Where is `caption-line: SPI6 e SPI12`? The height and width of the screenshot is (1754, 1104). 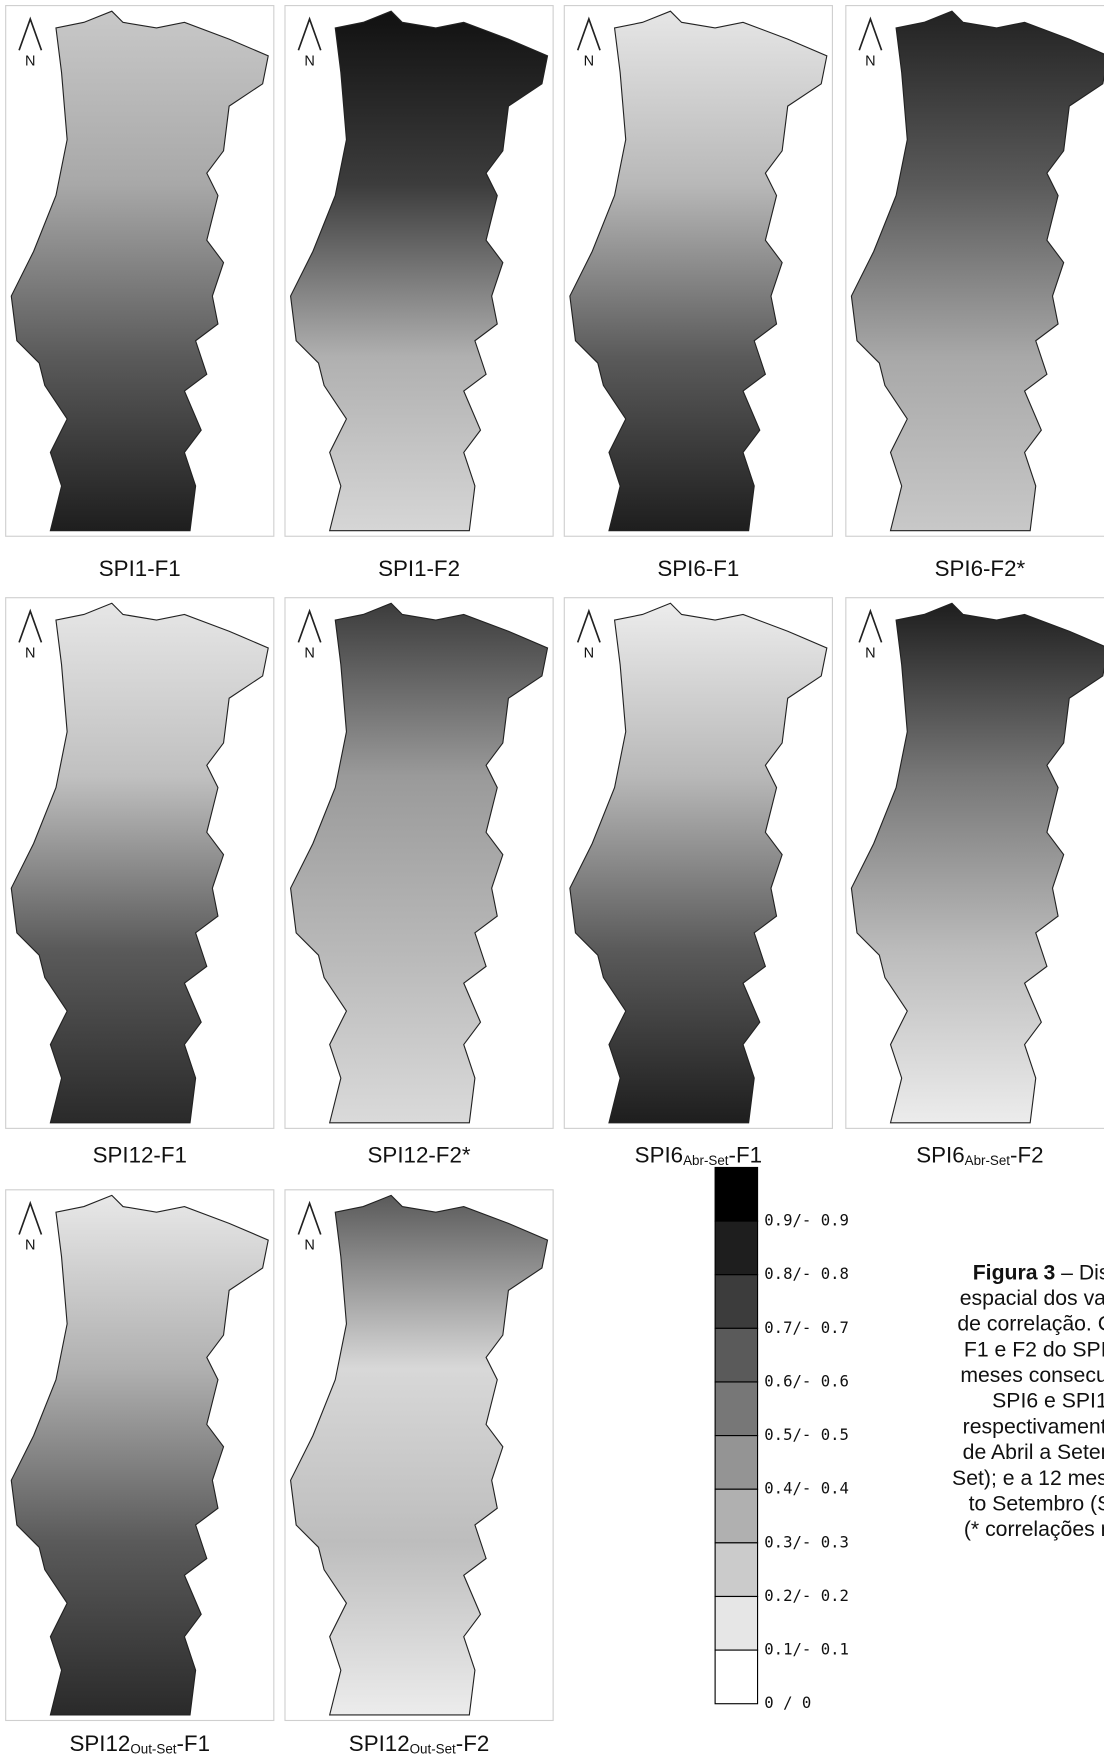
caption-line: SPI6 e SPI12 is located at coordinates (1048, 1401).